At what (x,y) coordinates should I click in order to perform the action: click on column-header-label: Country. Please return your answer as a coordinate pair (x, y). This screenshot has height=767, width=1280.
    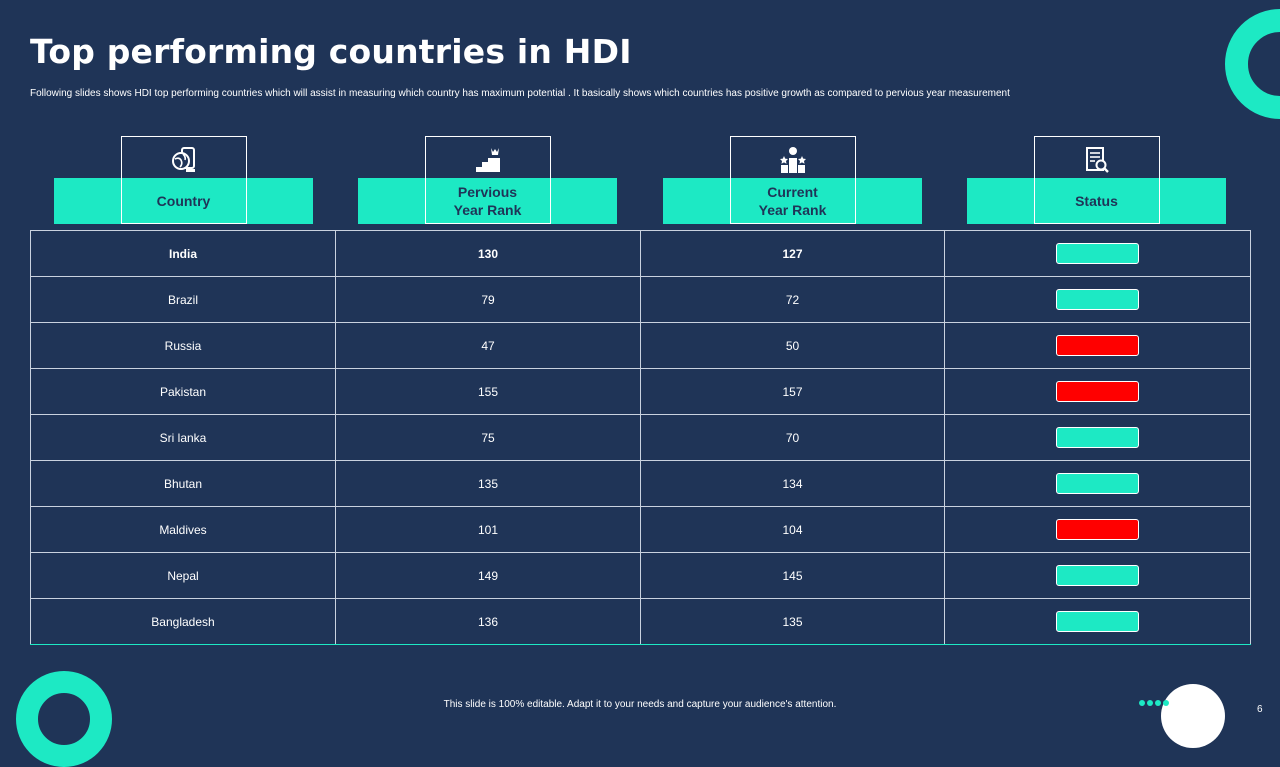
    Looking at the image, I should click on (183, 201).